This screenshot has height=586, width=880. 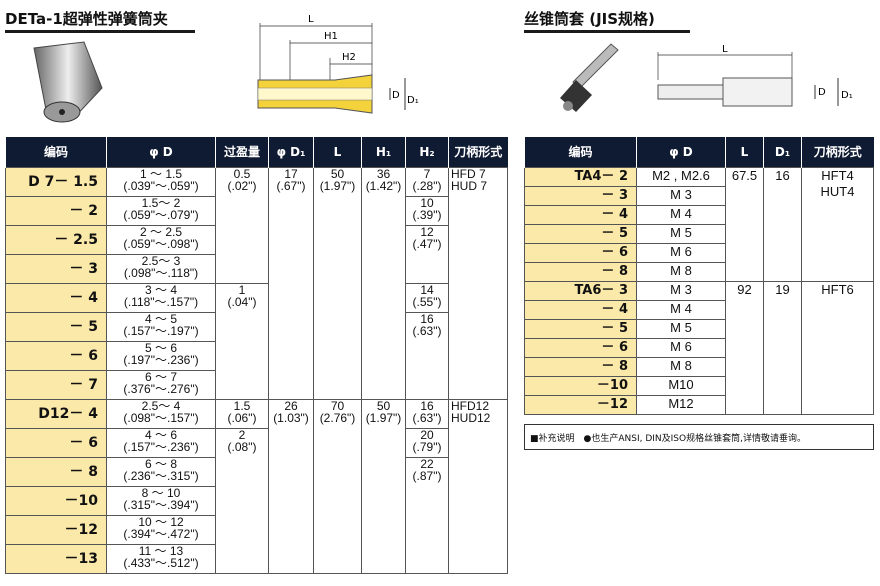 What do you see at coordinates (681, 384) in the screenshot?
I see `diameter-mm: M10` at bounding box center [681, 384].